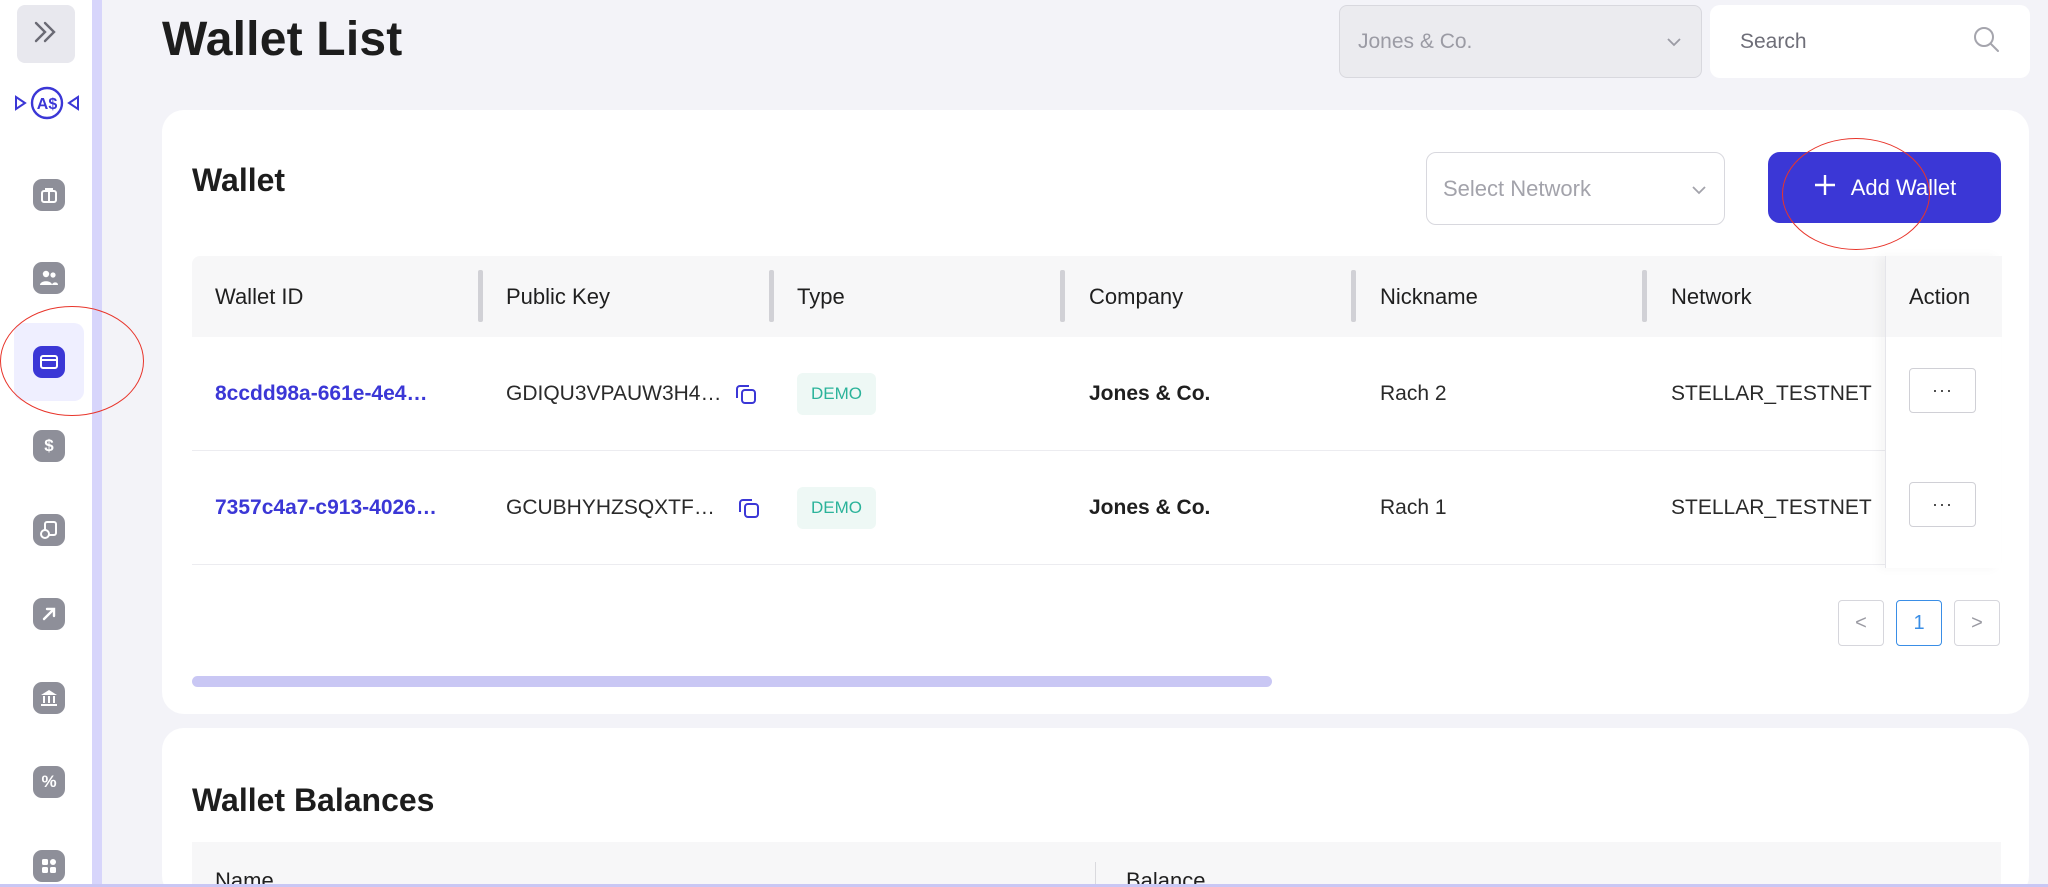  Describe the element at coordinates (1413, 393) in the screenshot. I see `nickname-cell: Rach 2` at that location.